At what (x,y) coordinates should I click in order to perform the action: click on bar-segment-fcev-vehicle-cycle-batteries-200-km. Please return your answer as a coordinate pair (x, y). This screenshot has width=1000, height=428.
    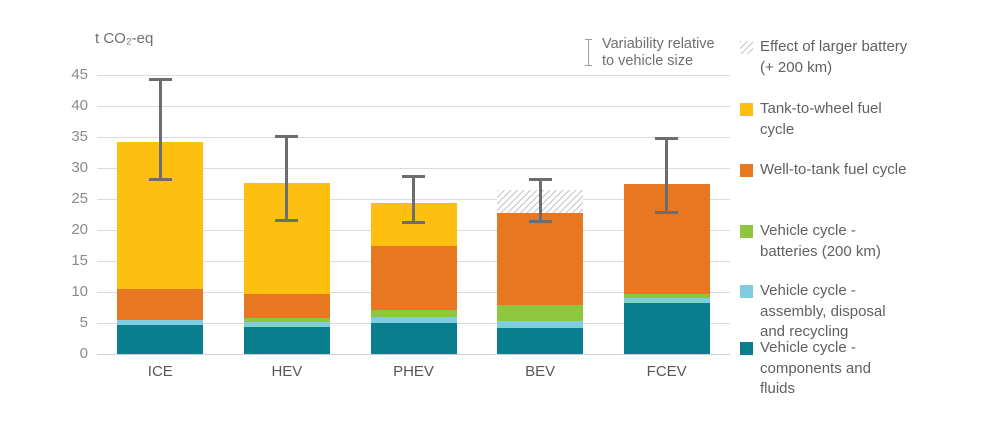
    Looking at the image, I should click on (666, 296).